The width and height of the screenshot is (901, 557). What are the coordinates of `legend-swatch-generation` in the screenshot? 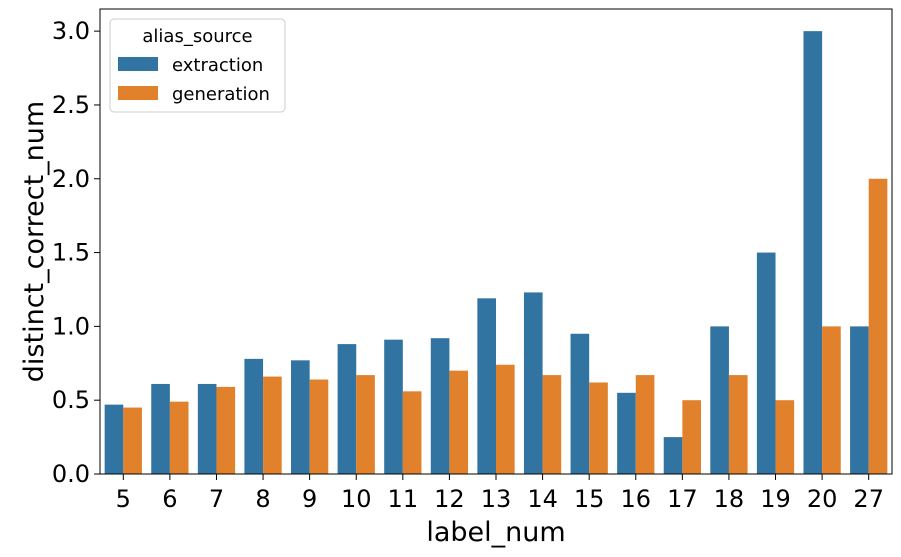 It's located at (138, 93).